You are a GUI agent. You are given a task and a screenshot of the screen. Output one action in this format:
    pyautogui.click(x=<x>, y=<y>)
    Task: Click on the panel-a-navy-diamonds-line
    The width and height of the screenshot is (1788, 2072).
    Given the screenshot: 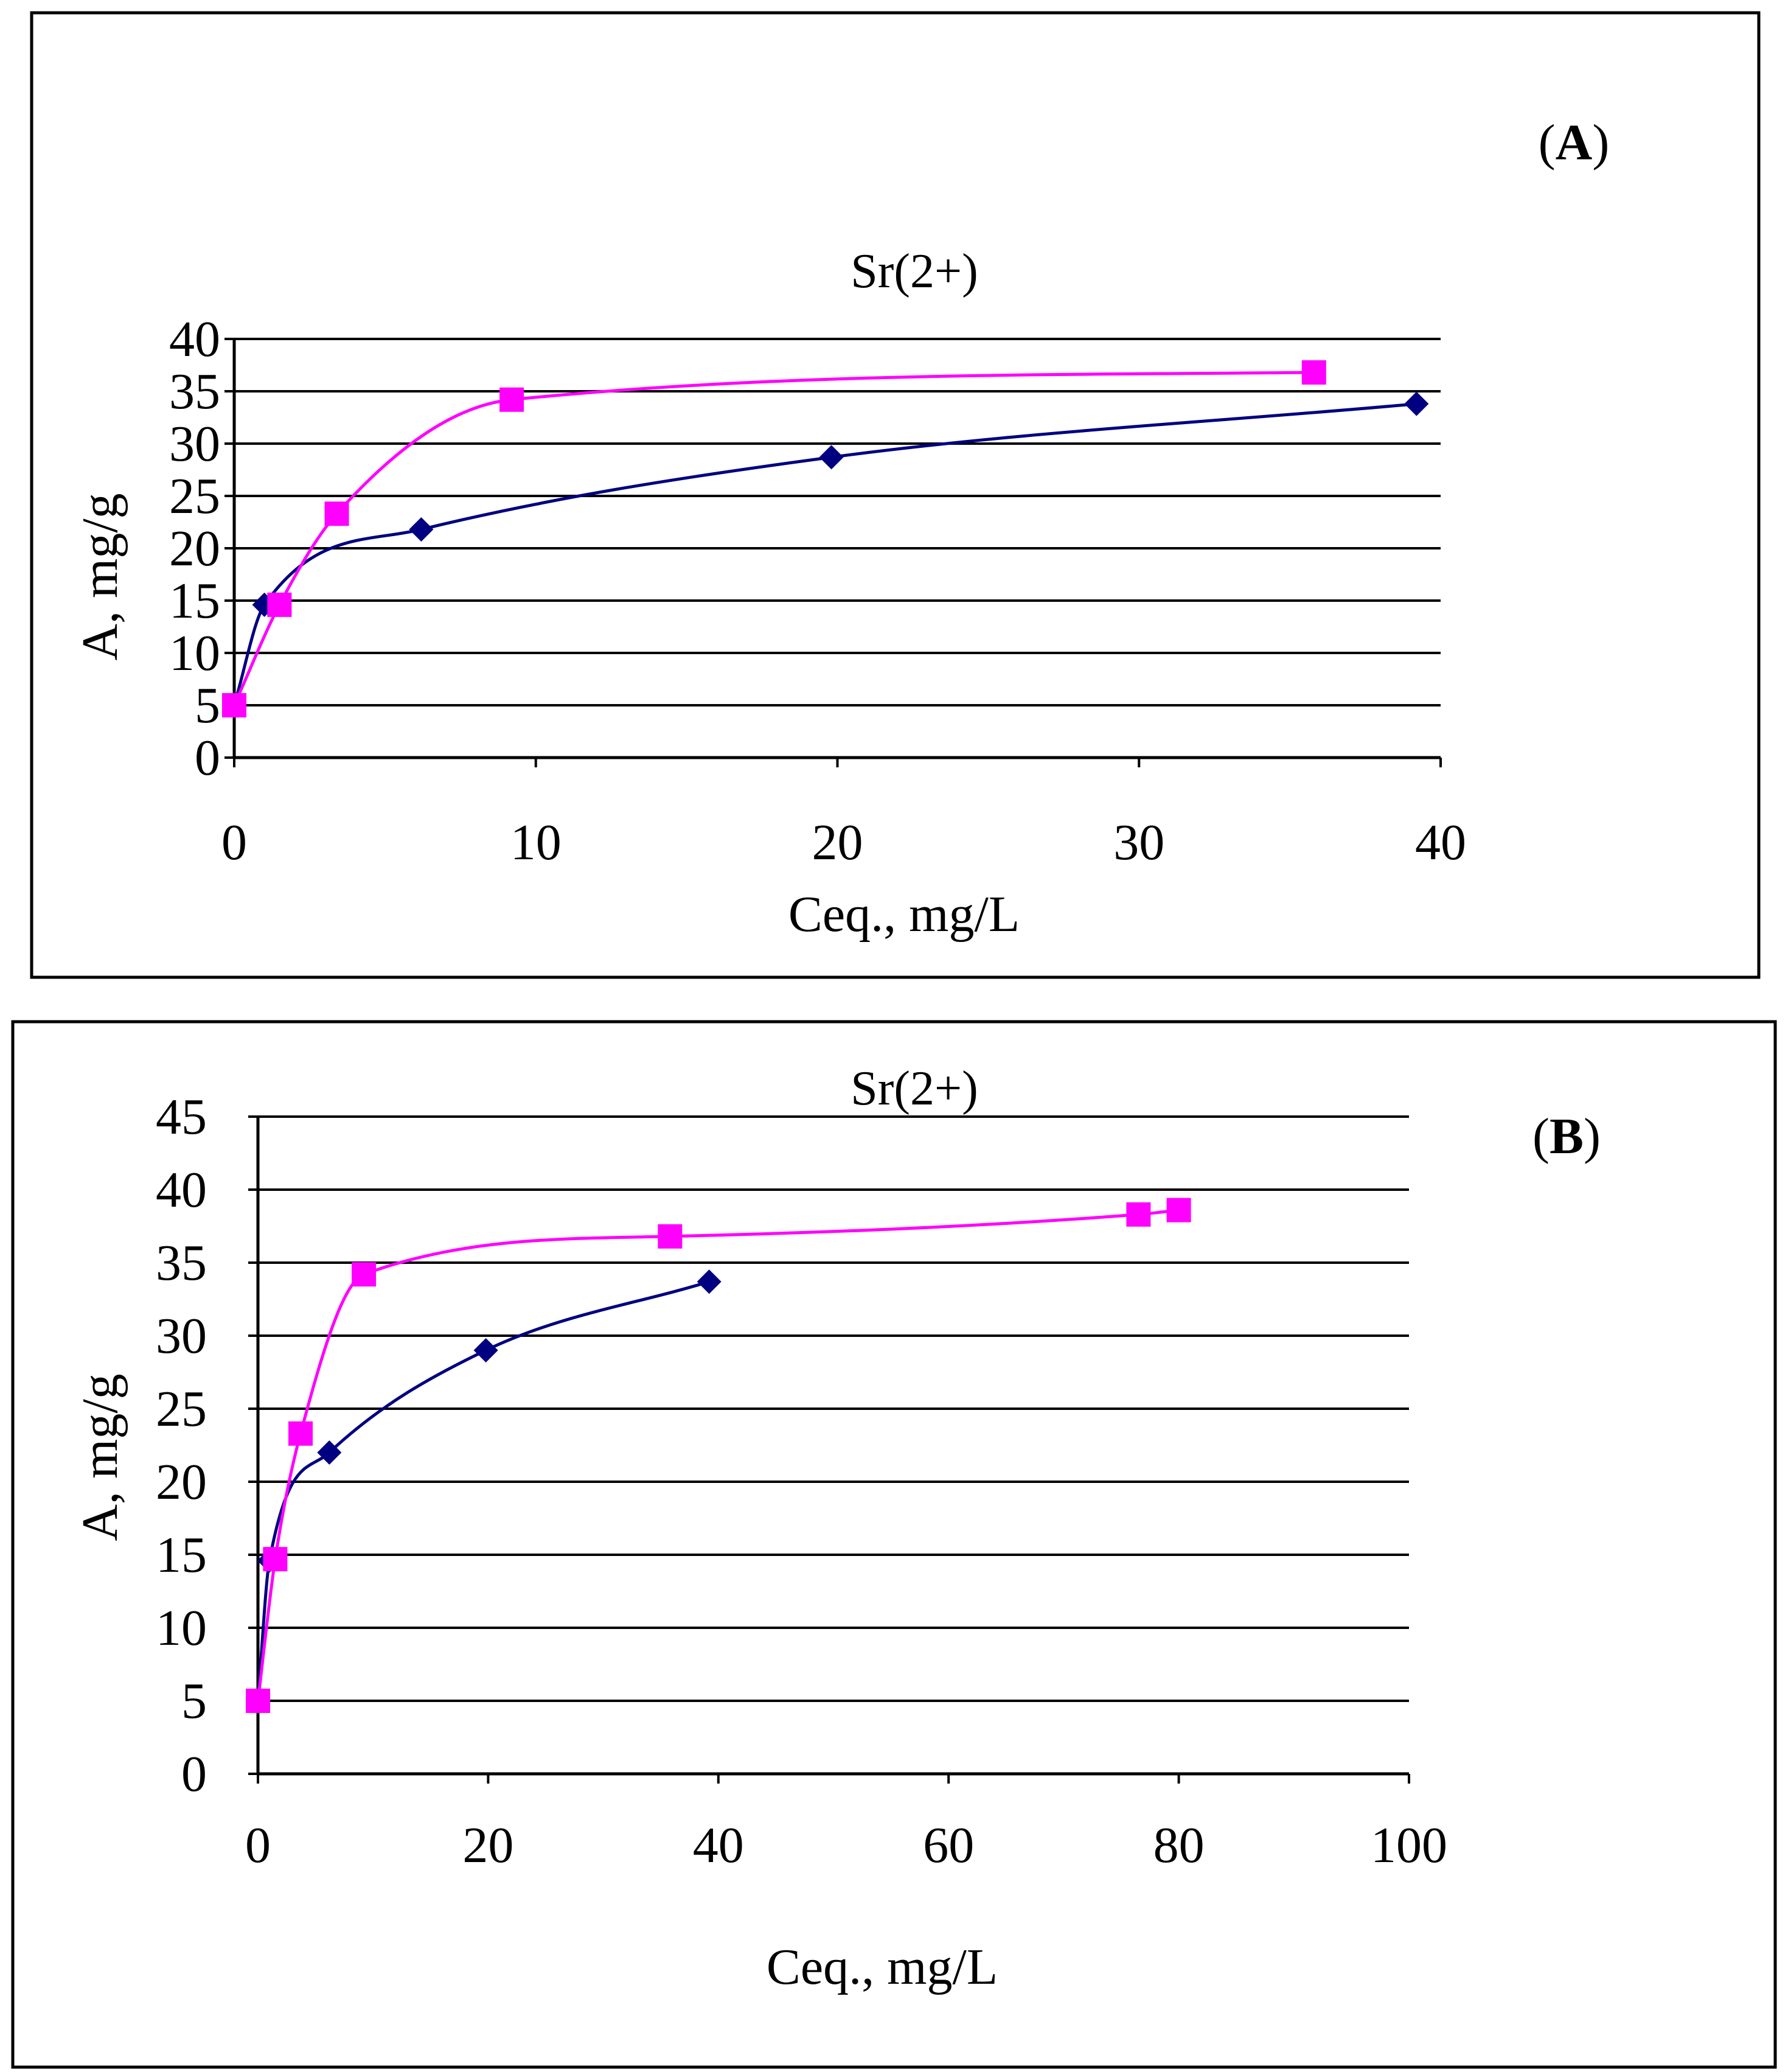 What is the action you would take?
    pyautogui.click(x=824, y=554)
    